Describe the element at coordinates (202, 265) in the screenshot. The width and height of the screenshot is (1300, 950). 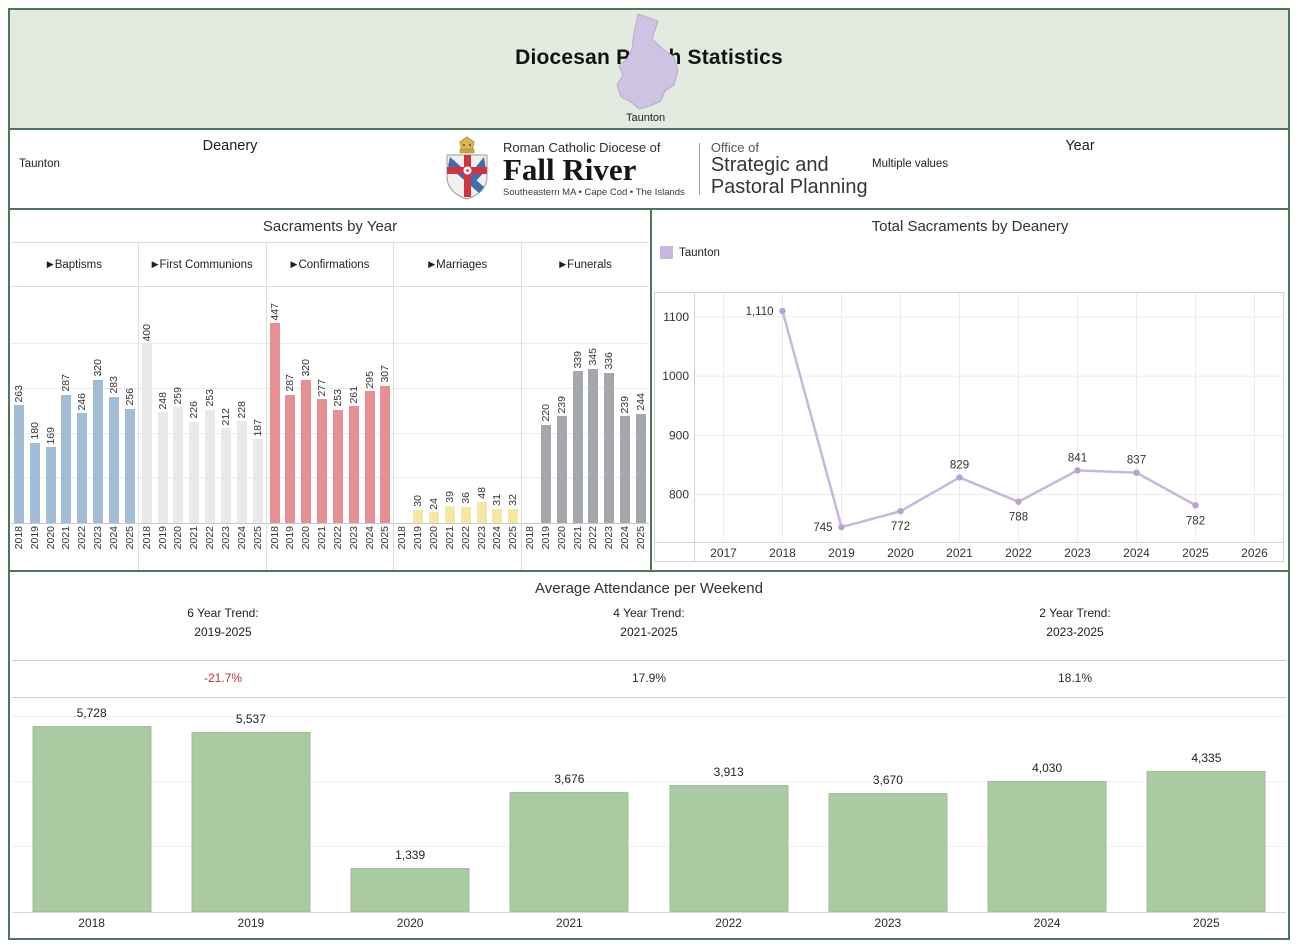
I see `sacrament-group-toggle-first-communions: ▶ First Communions` at that location.